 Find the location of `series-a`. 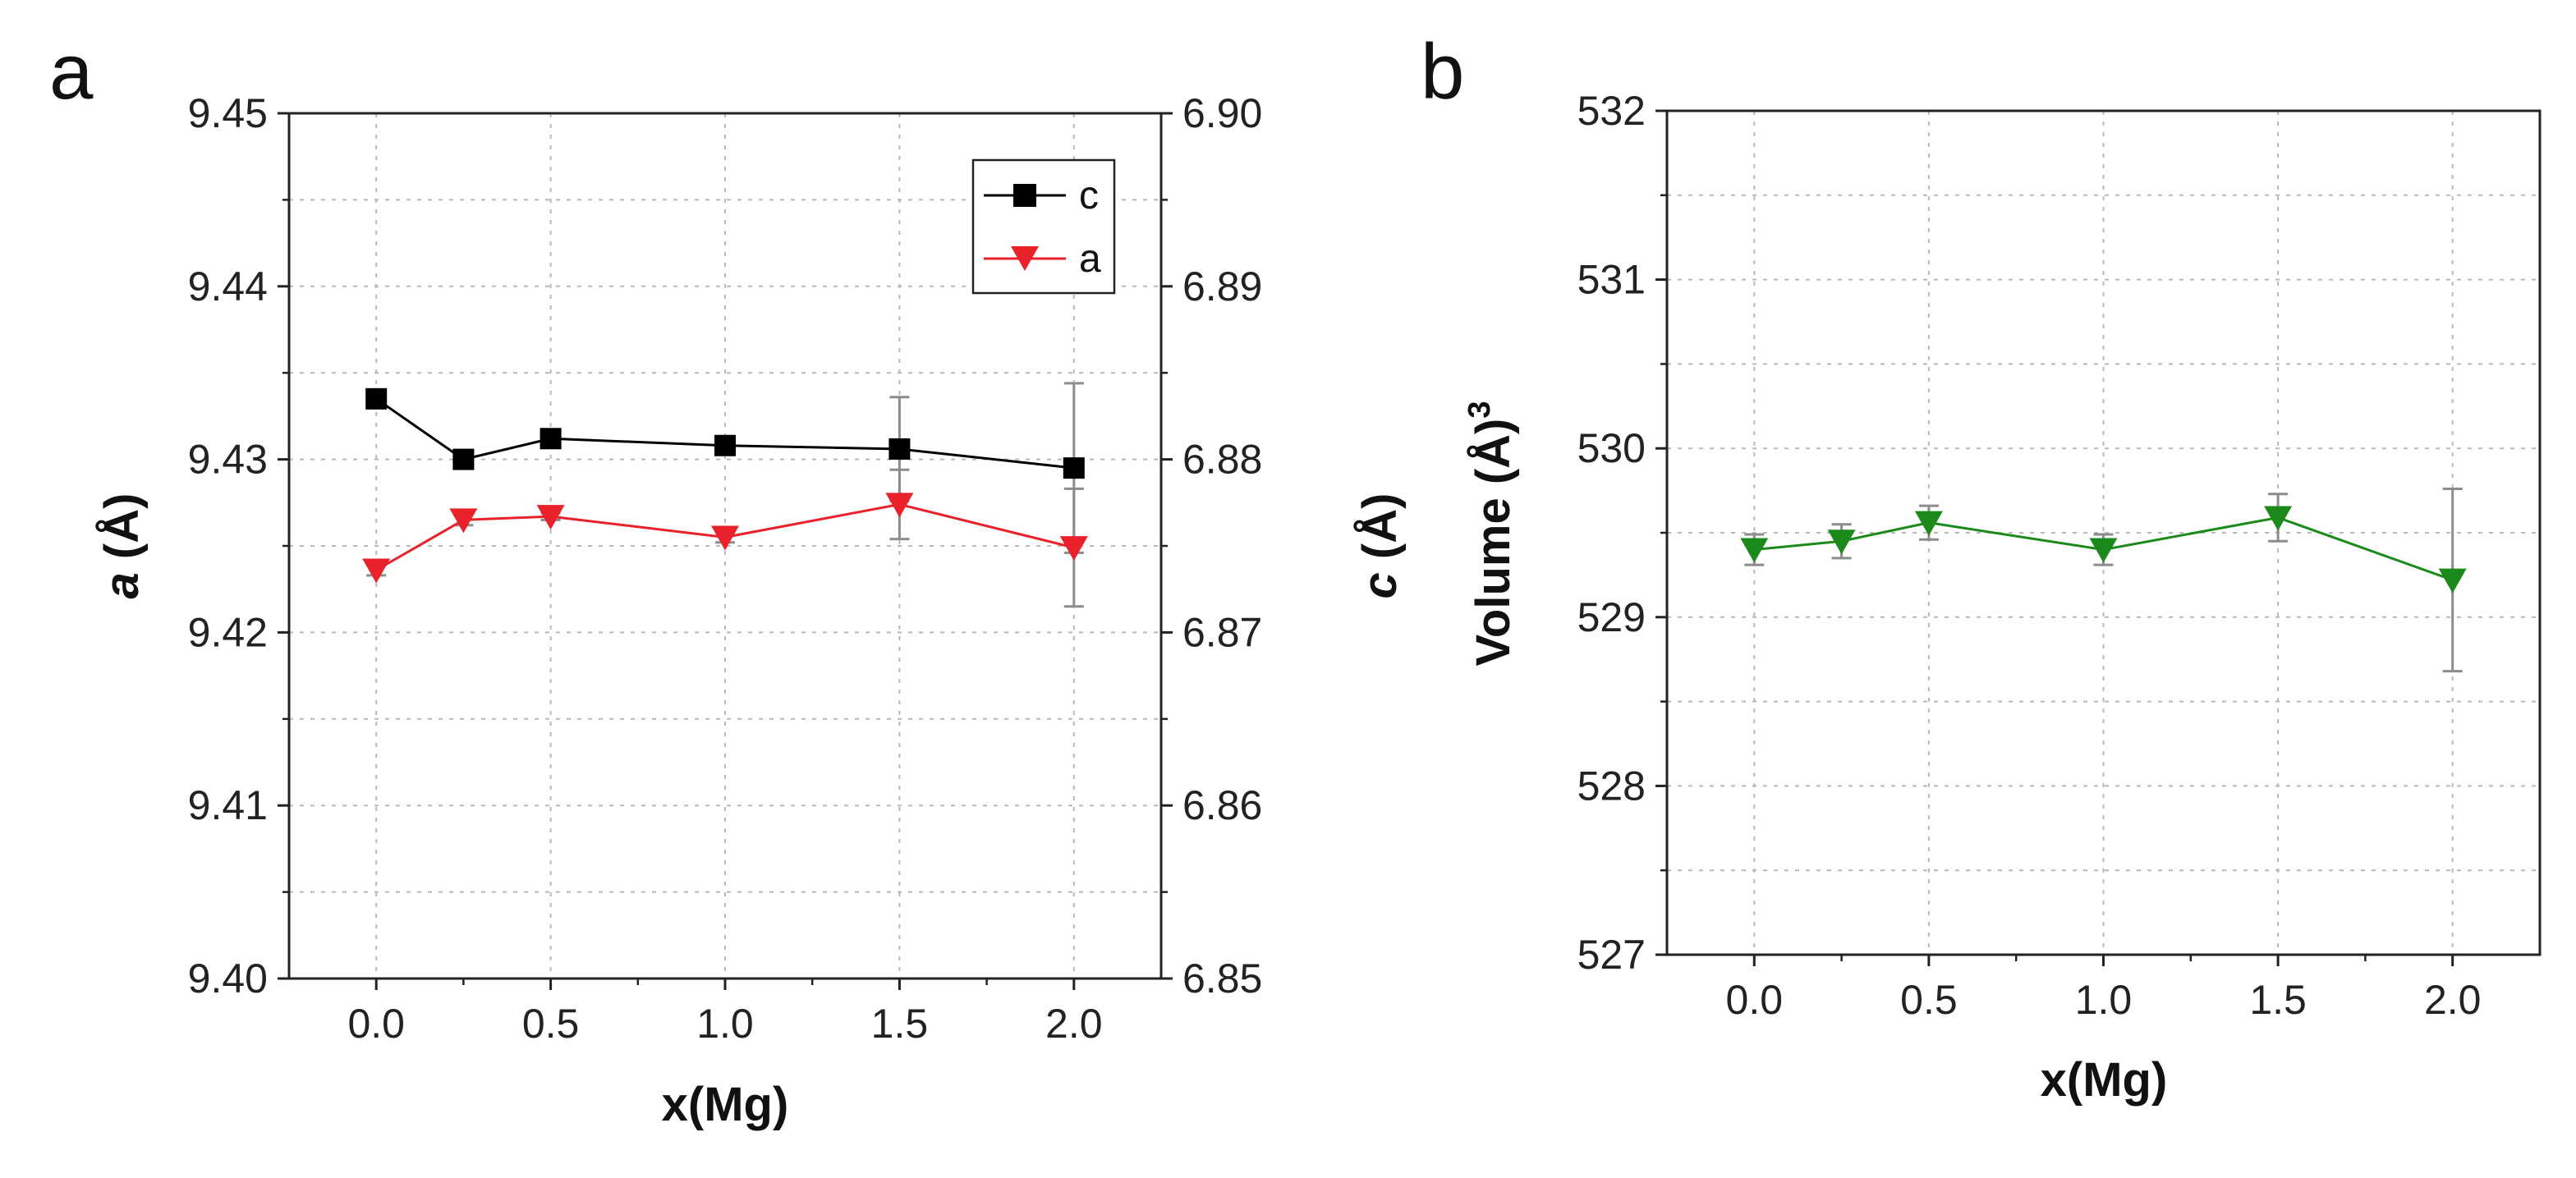

series-a is located at coordinates (725, 538).